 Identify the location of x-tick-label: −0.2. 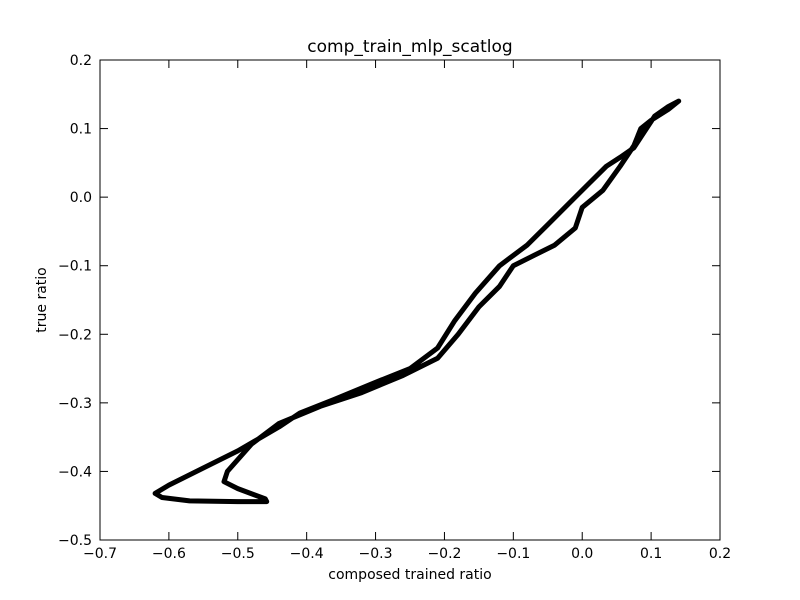
(444, 554).